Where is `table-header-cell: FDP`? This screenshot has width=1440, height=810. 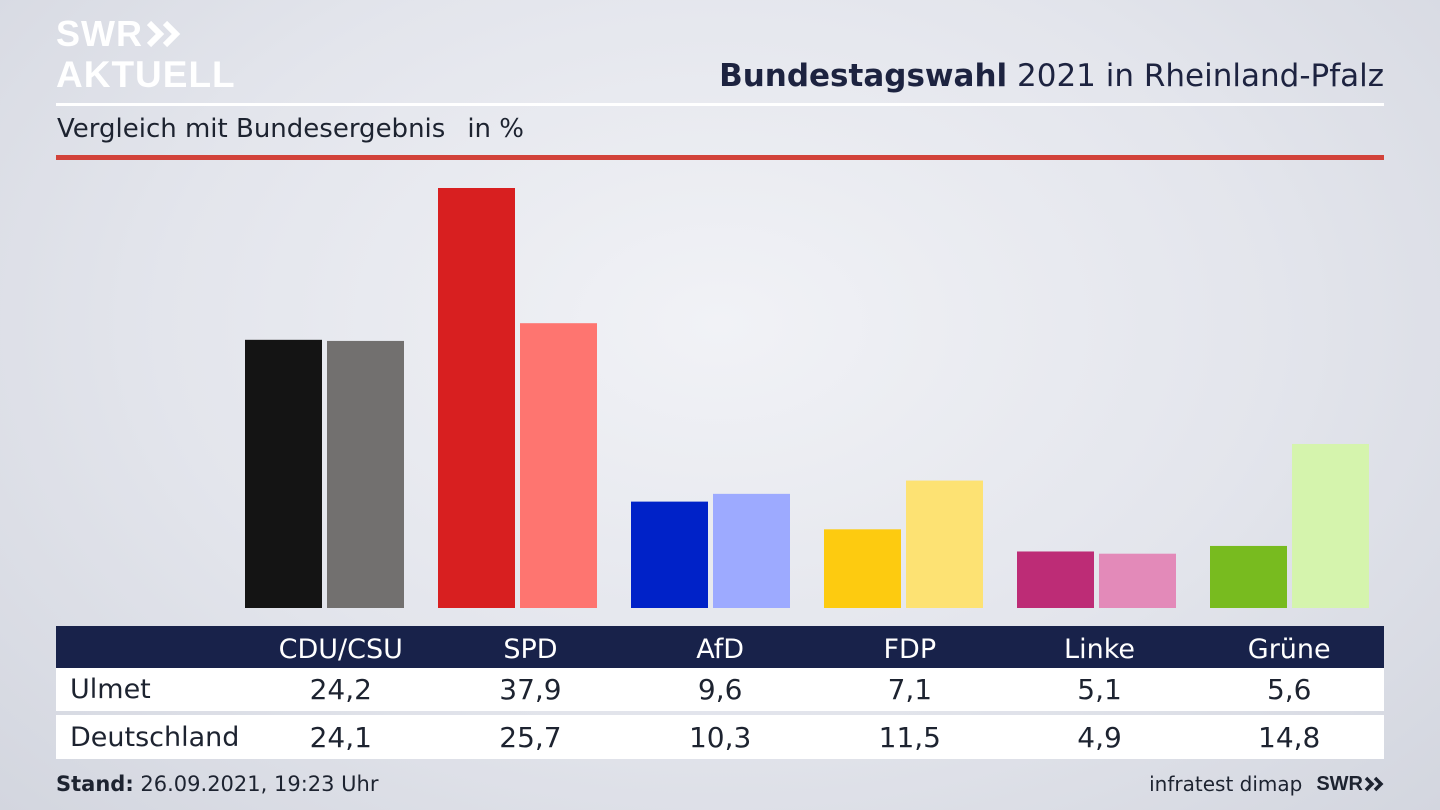 table-header-cell: FDP is located at coordinates (910, 649).